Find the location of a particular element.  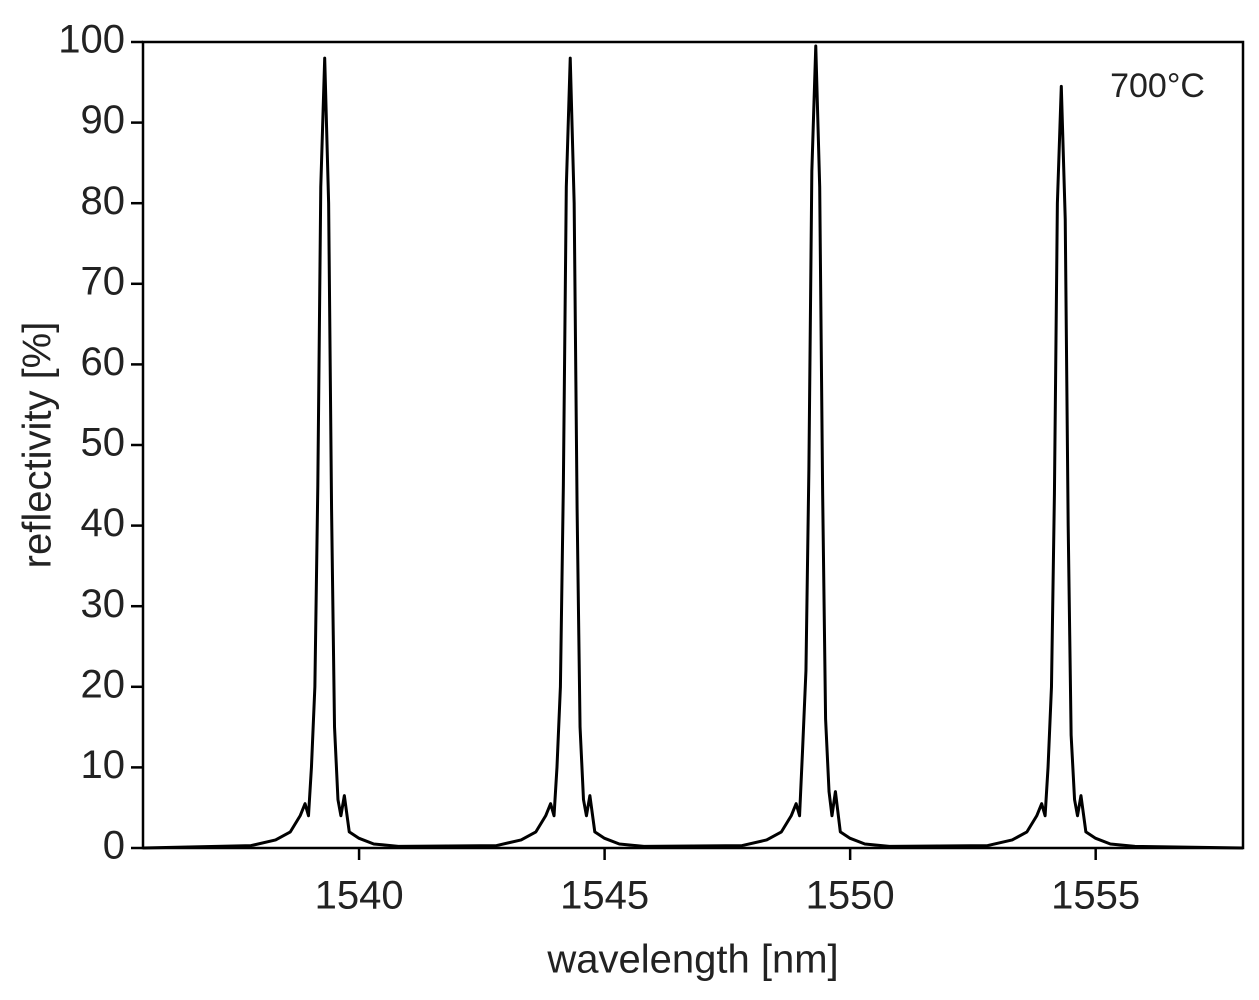

y-tick-label: 70 is located at coordinates (103, 281).